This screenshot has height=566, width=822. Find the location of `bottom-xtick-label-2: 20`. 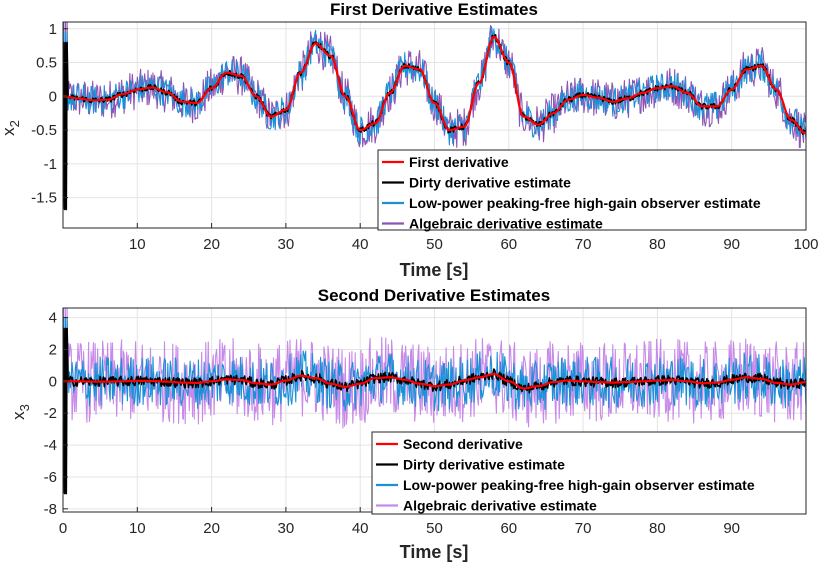

bottom-xtick-label-2: 20 is located at coordinates (211, 528).